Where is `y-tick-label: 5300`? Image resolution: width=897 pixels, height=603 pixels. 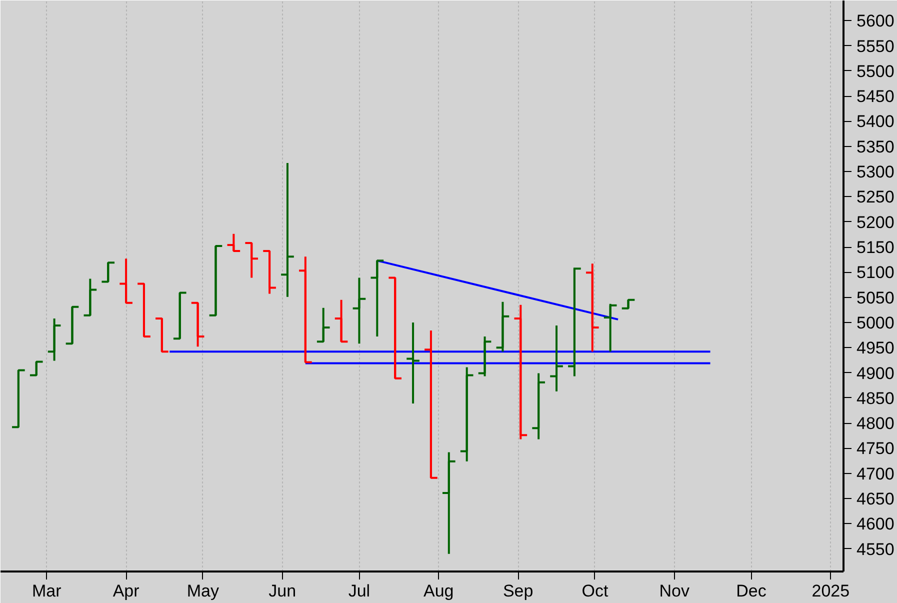 y-tick-label: 5300 is located at coordinates (875, 172).